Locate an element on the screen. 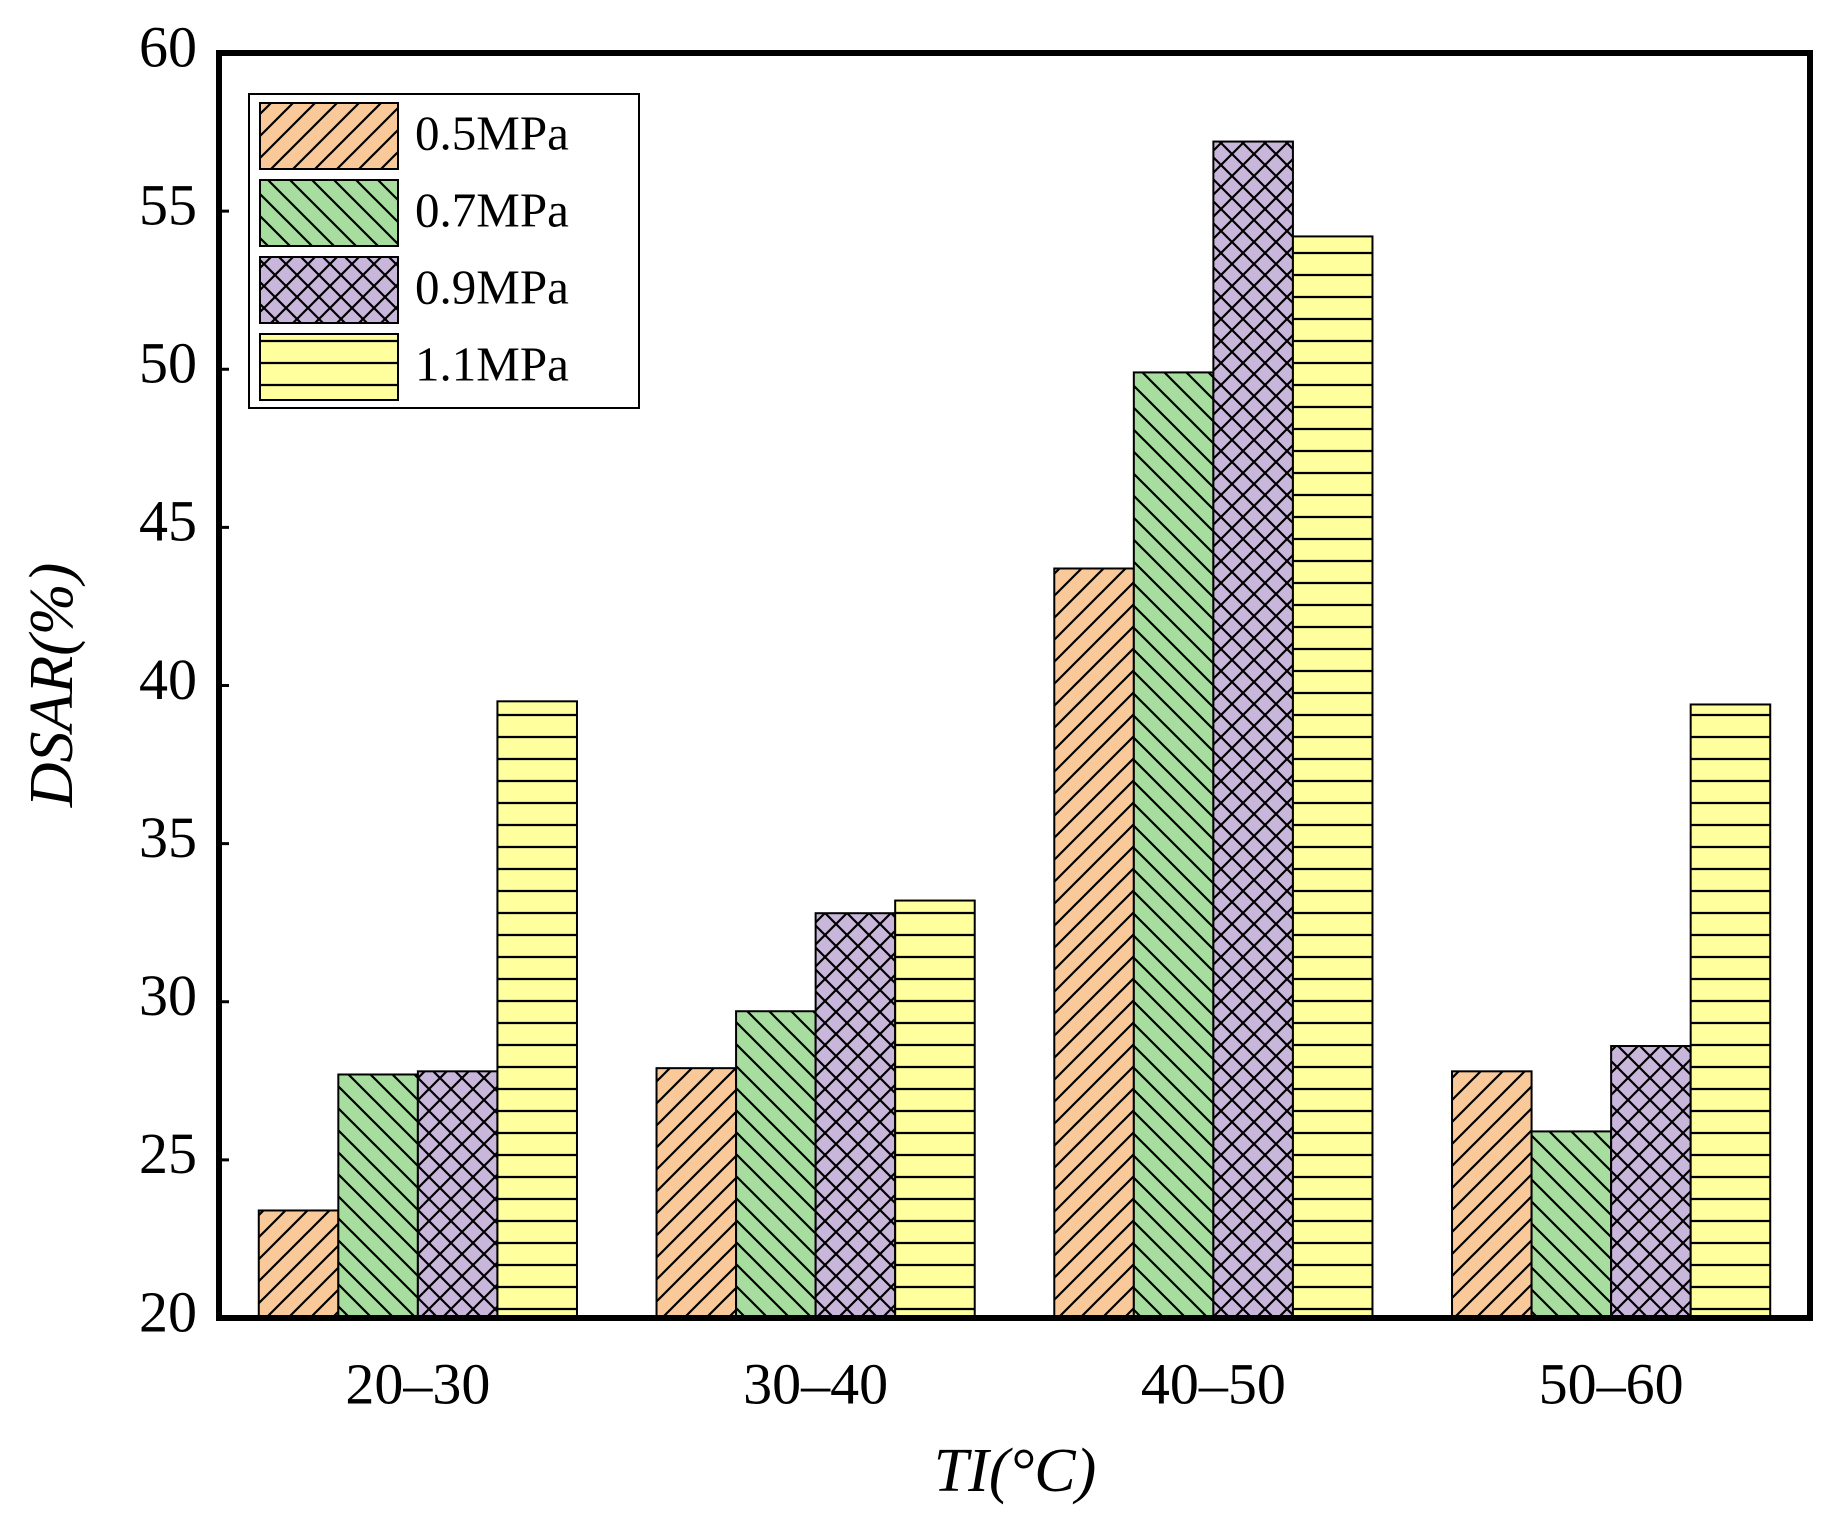  y-tick-label: 55 is located at coordinates (168, 204).